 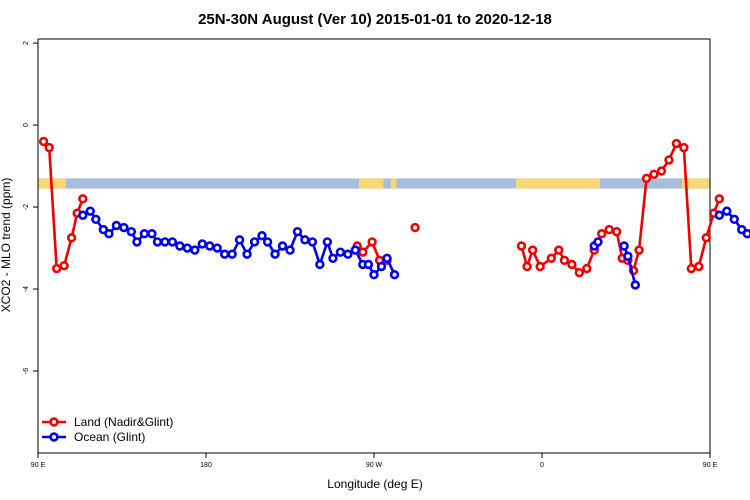 I want to click on x-tick-label: 0, so click(x=542, y=465).